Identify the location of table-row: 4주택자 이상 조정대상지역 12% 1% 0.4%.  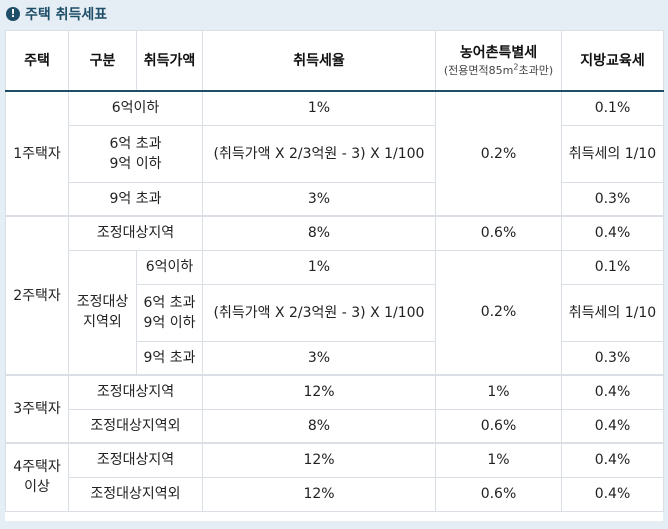
(334, 477).